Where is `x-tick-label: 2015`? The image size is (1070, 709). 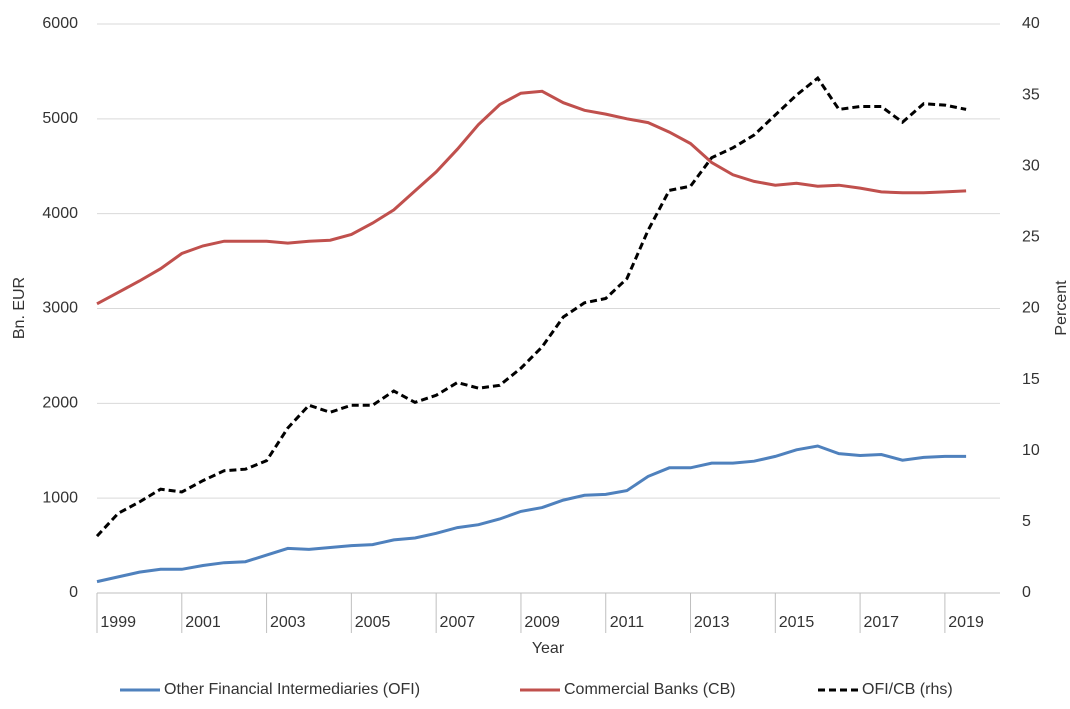 x-tick-label: 2015 is located at coordinates (797, 622).